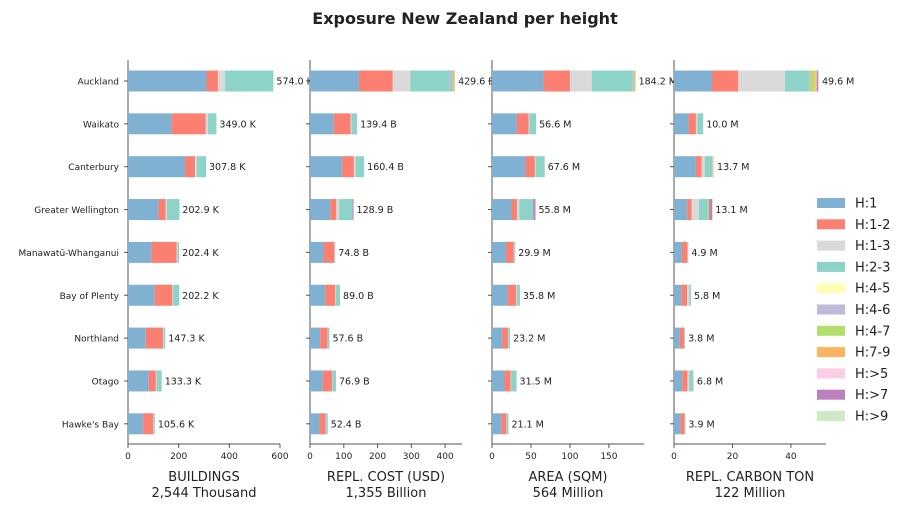  What do you see at coordinates (204, 493) in the screenshot?
I see `panel-total: 2,544 Thousand` at bounding box center [204, 493].